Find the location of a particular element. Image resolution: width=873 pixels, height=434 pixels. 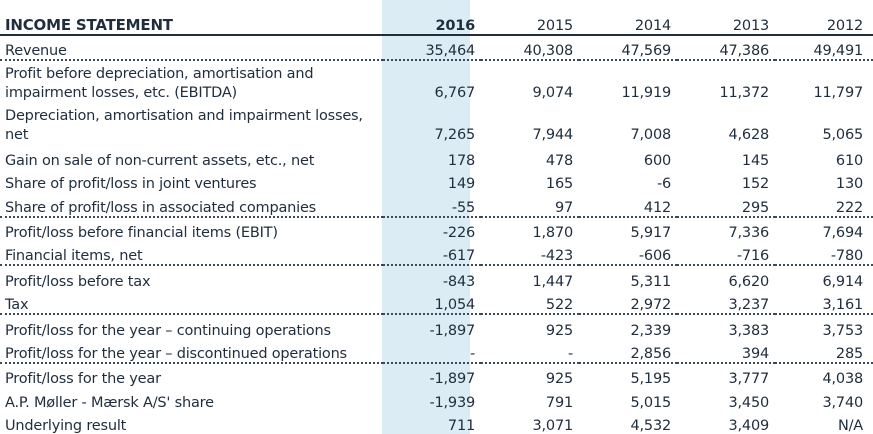

cell-2012: 5,065 is located at coordinates (842, 135).